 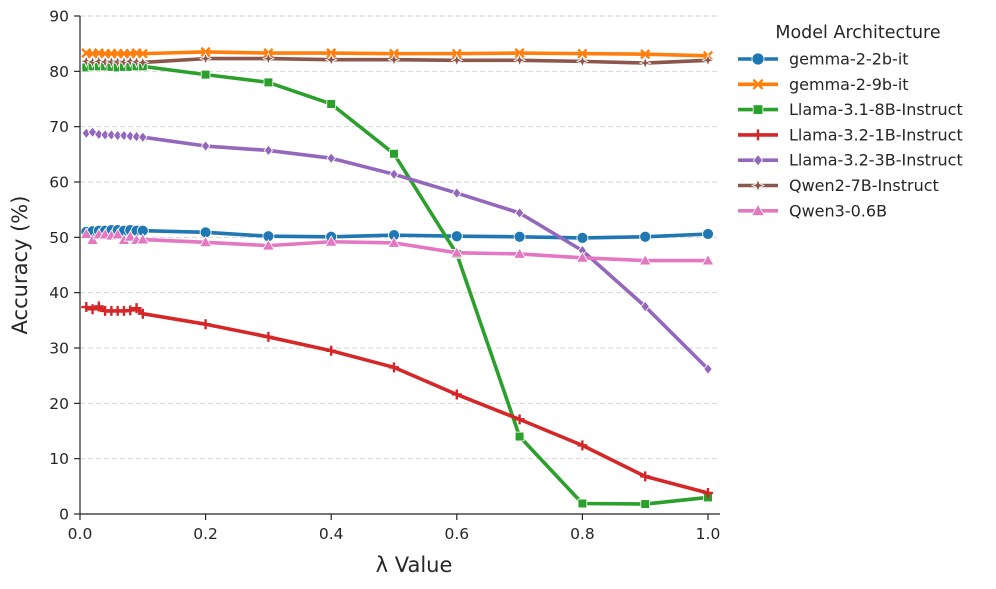 I want to click on y-tick-label: 90, so click(x=59, y=17).